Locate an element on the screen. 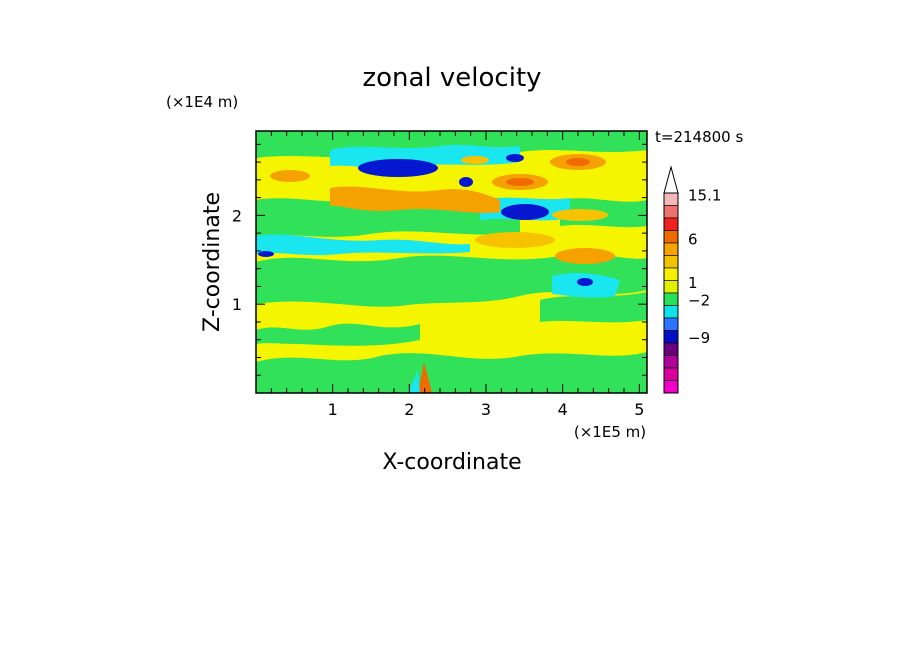 The image size is (904, 654). x-axis-label: X-coordinate is located at coordinates (451, 462).